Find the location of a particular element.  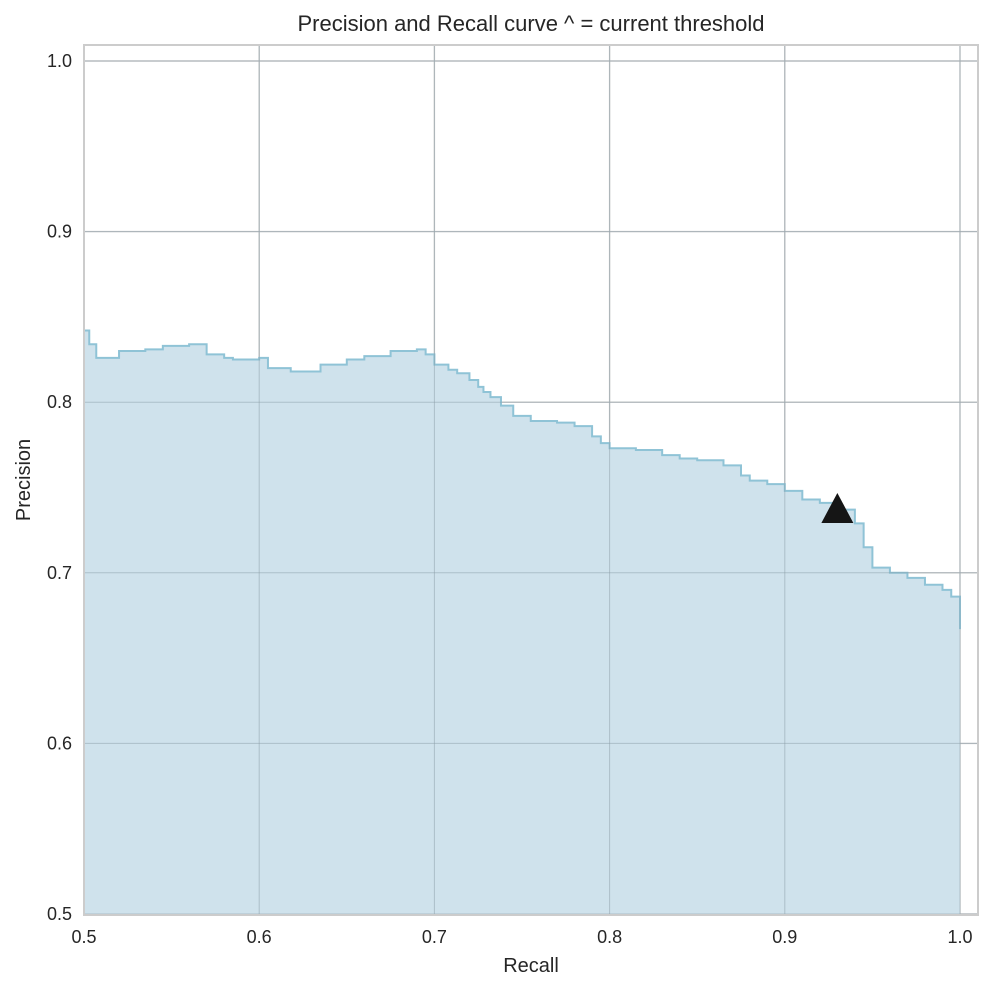

y-tick-labels: 0.5 0.6 0.7 0.8 0.9 1.0 is located at coordinates (59, 487).